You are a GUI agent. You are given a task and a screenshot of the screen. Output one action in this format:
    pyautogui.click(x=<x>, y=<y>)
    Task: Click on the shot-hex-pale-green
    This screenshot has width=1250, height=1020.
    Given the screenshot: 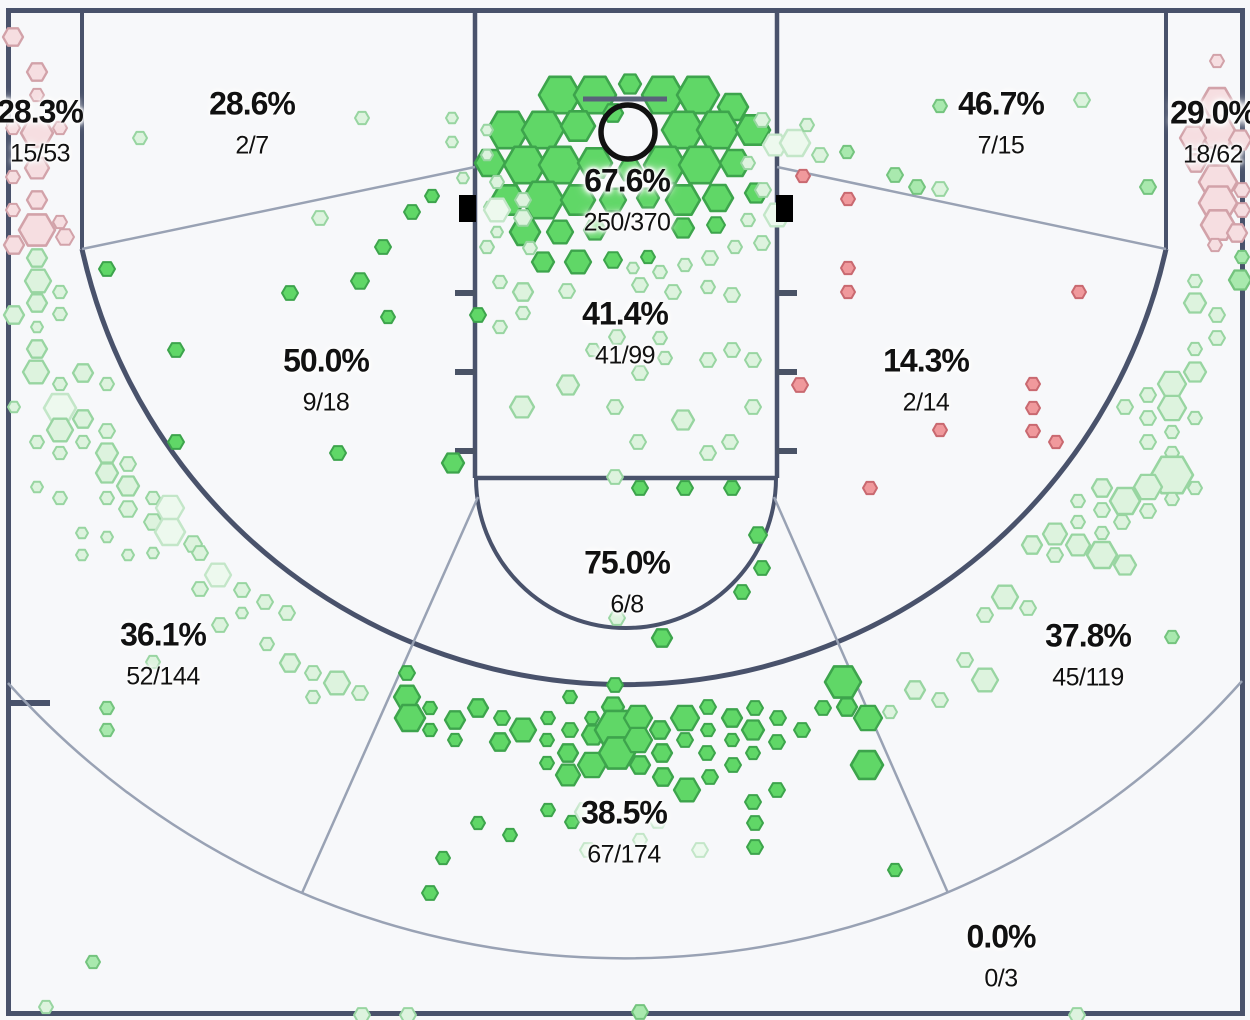 What is the action you would take?
    pyautogui.click(x=170, y=532)
    